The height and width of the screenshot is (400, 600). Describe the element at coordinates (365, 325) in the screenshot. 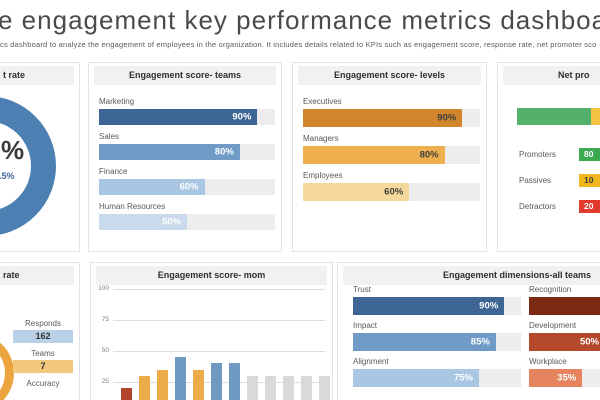

I see `bar-label: Impact` at that location.